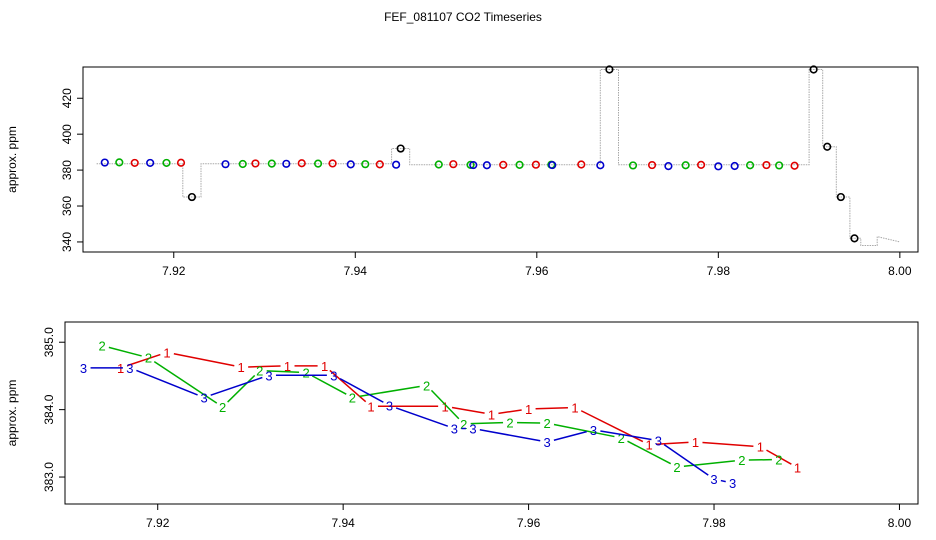  What do you see at coordinates (463, 17) in the screenshot?
I see `figure-title: FEF_081107 CO2 Timeseries` at bounding box center [463, 17].